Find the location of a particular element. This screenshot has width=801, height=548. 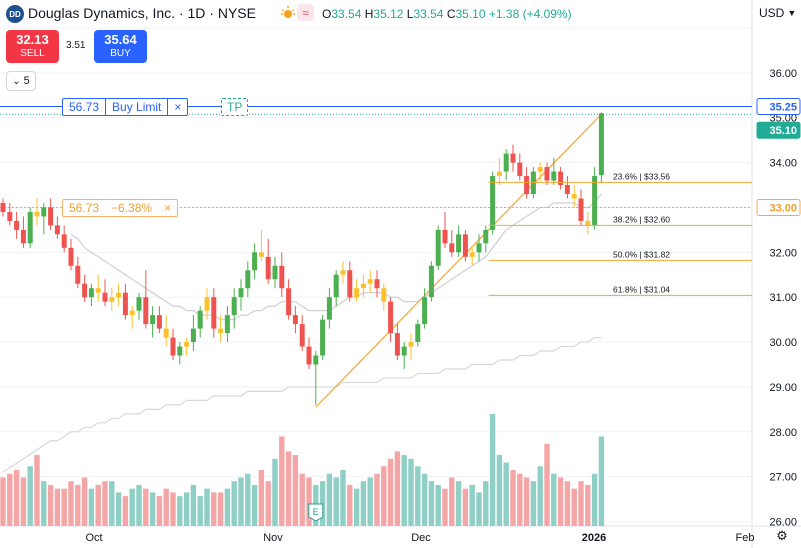

current-price-label-bg is located at coordinates (778, 130).